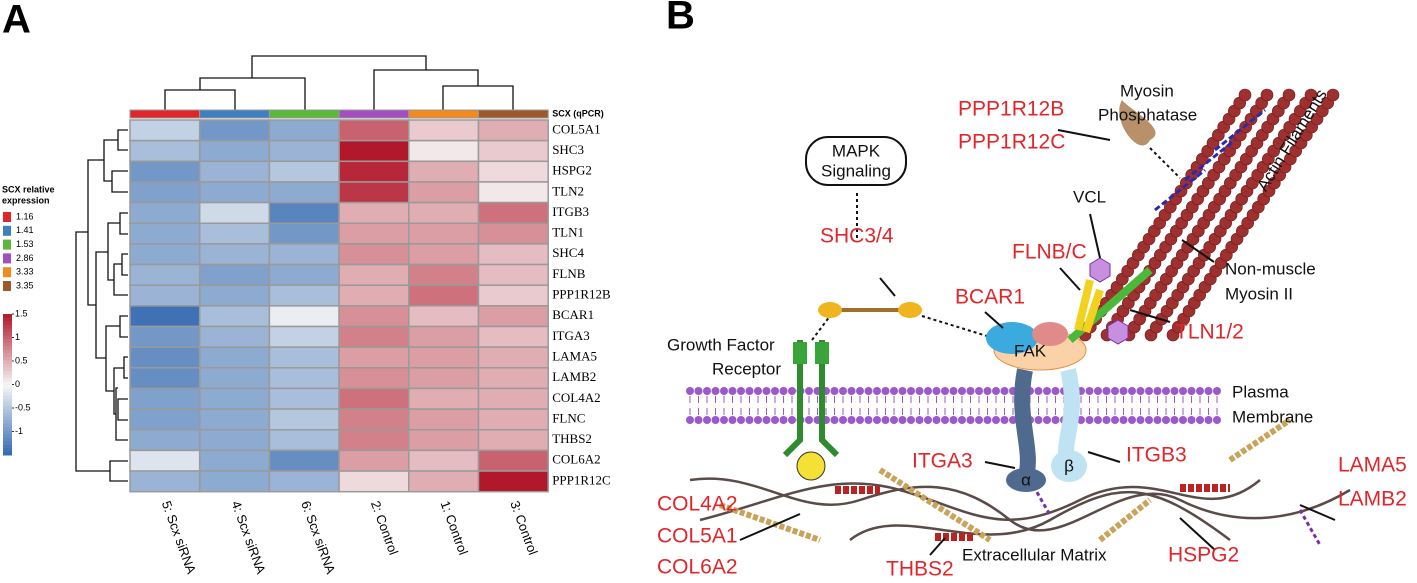 This screenshot has height=583, width=1417. Describe the element at coordinates (572, 170) in the screenshot. I see `row-label: HSPG2` at that location.